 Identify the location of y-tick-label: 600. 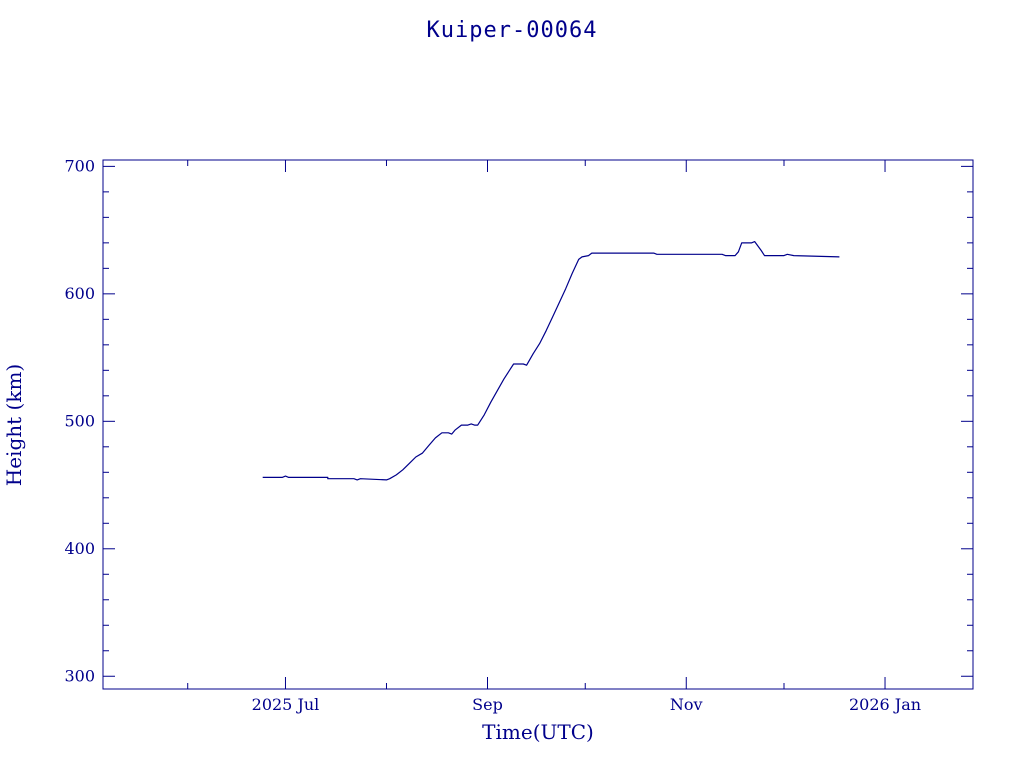
(79, 293).